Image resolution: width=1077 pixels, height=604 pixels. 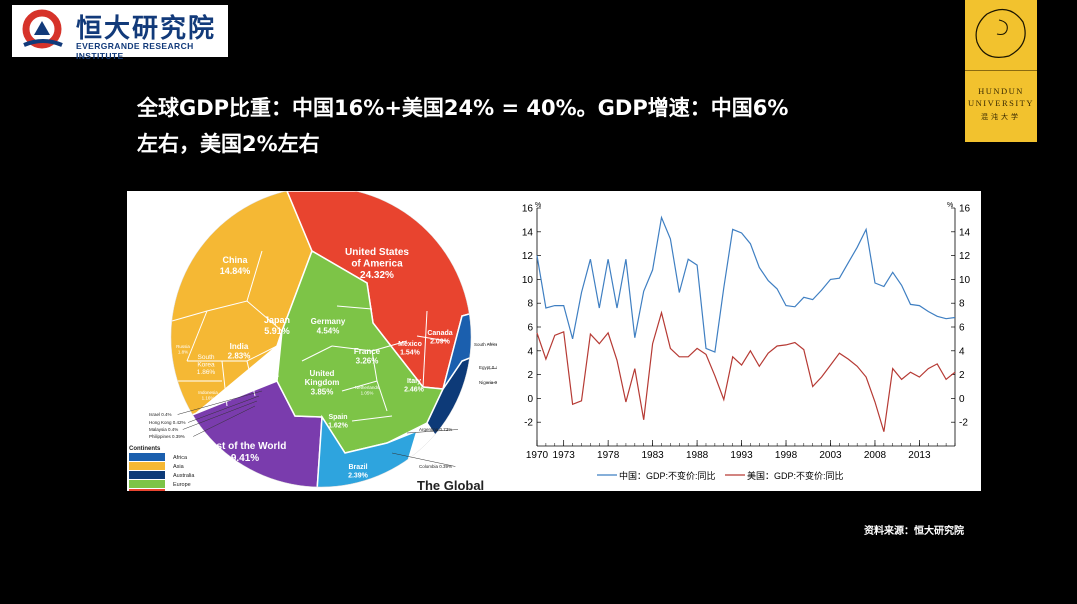 What do you see at coordinates (377, 275) in the screenshot?
I see `svg-text: 24.32%` at bounding box center [377, 275].